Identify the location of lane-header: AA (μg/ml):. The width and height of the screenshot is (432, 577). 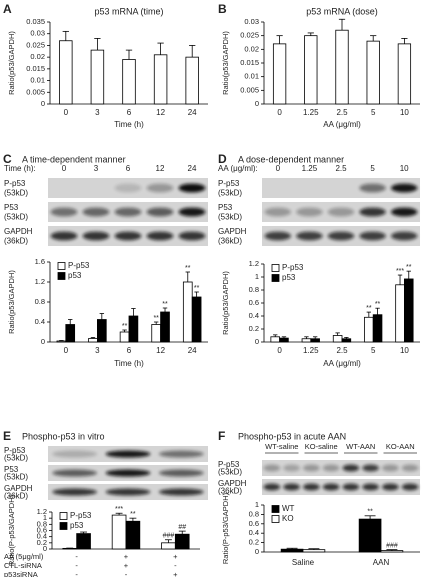
(238, 168).